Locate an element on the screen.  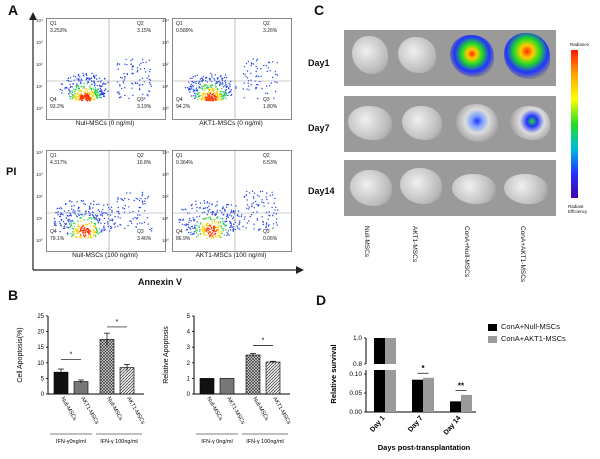
day-label-14: Day14 is located at coordinates (321, 191).